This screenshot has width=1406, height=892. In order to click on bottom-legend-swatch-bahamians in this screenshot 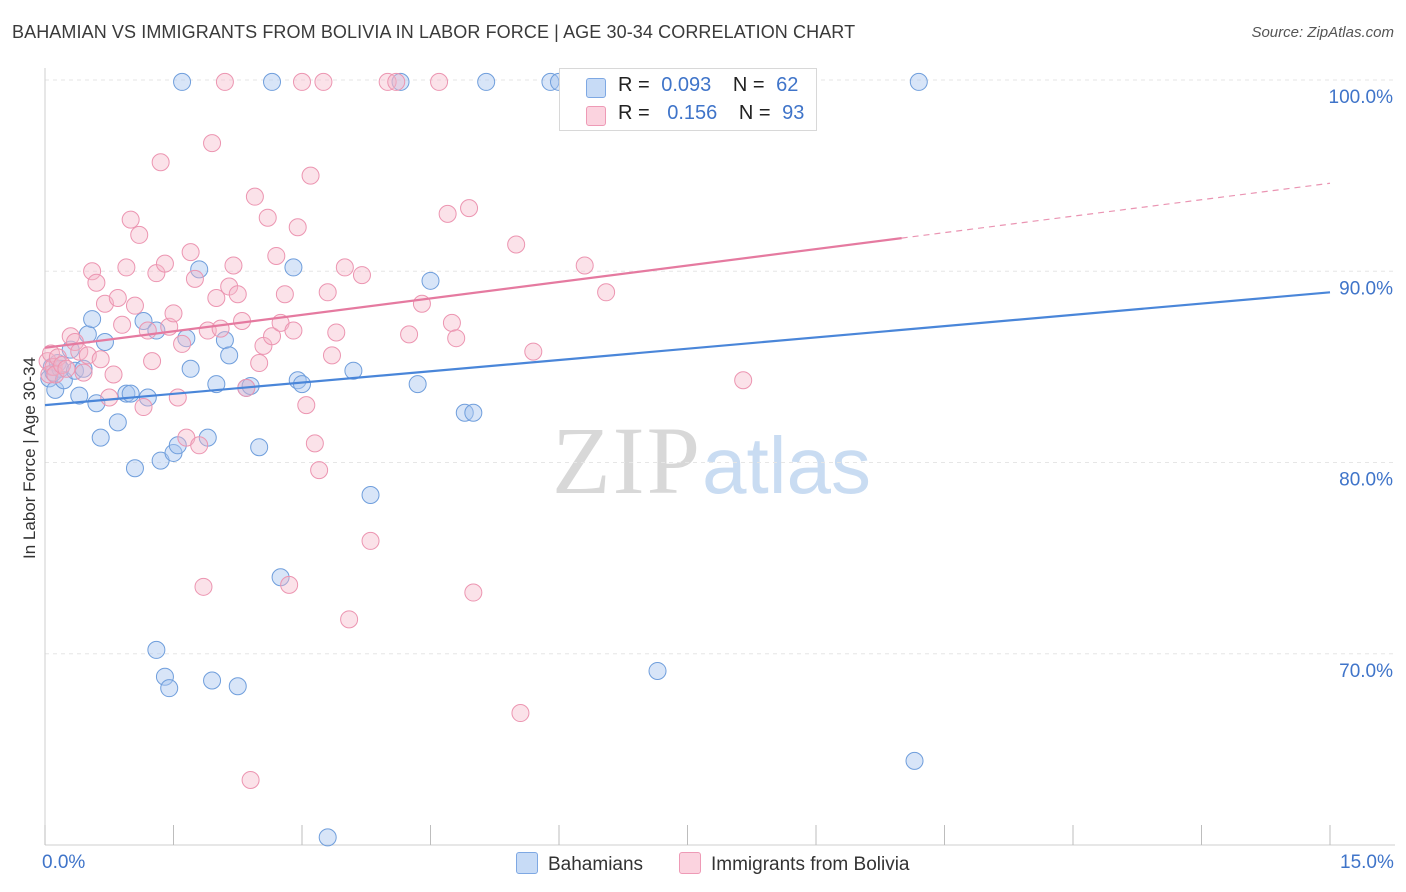, I will do `click(527, 863)`.